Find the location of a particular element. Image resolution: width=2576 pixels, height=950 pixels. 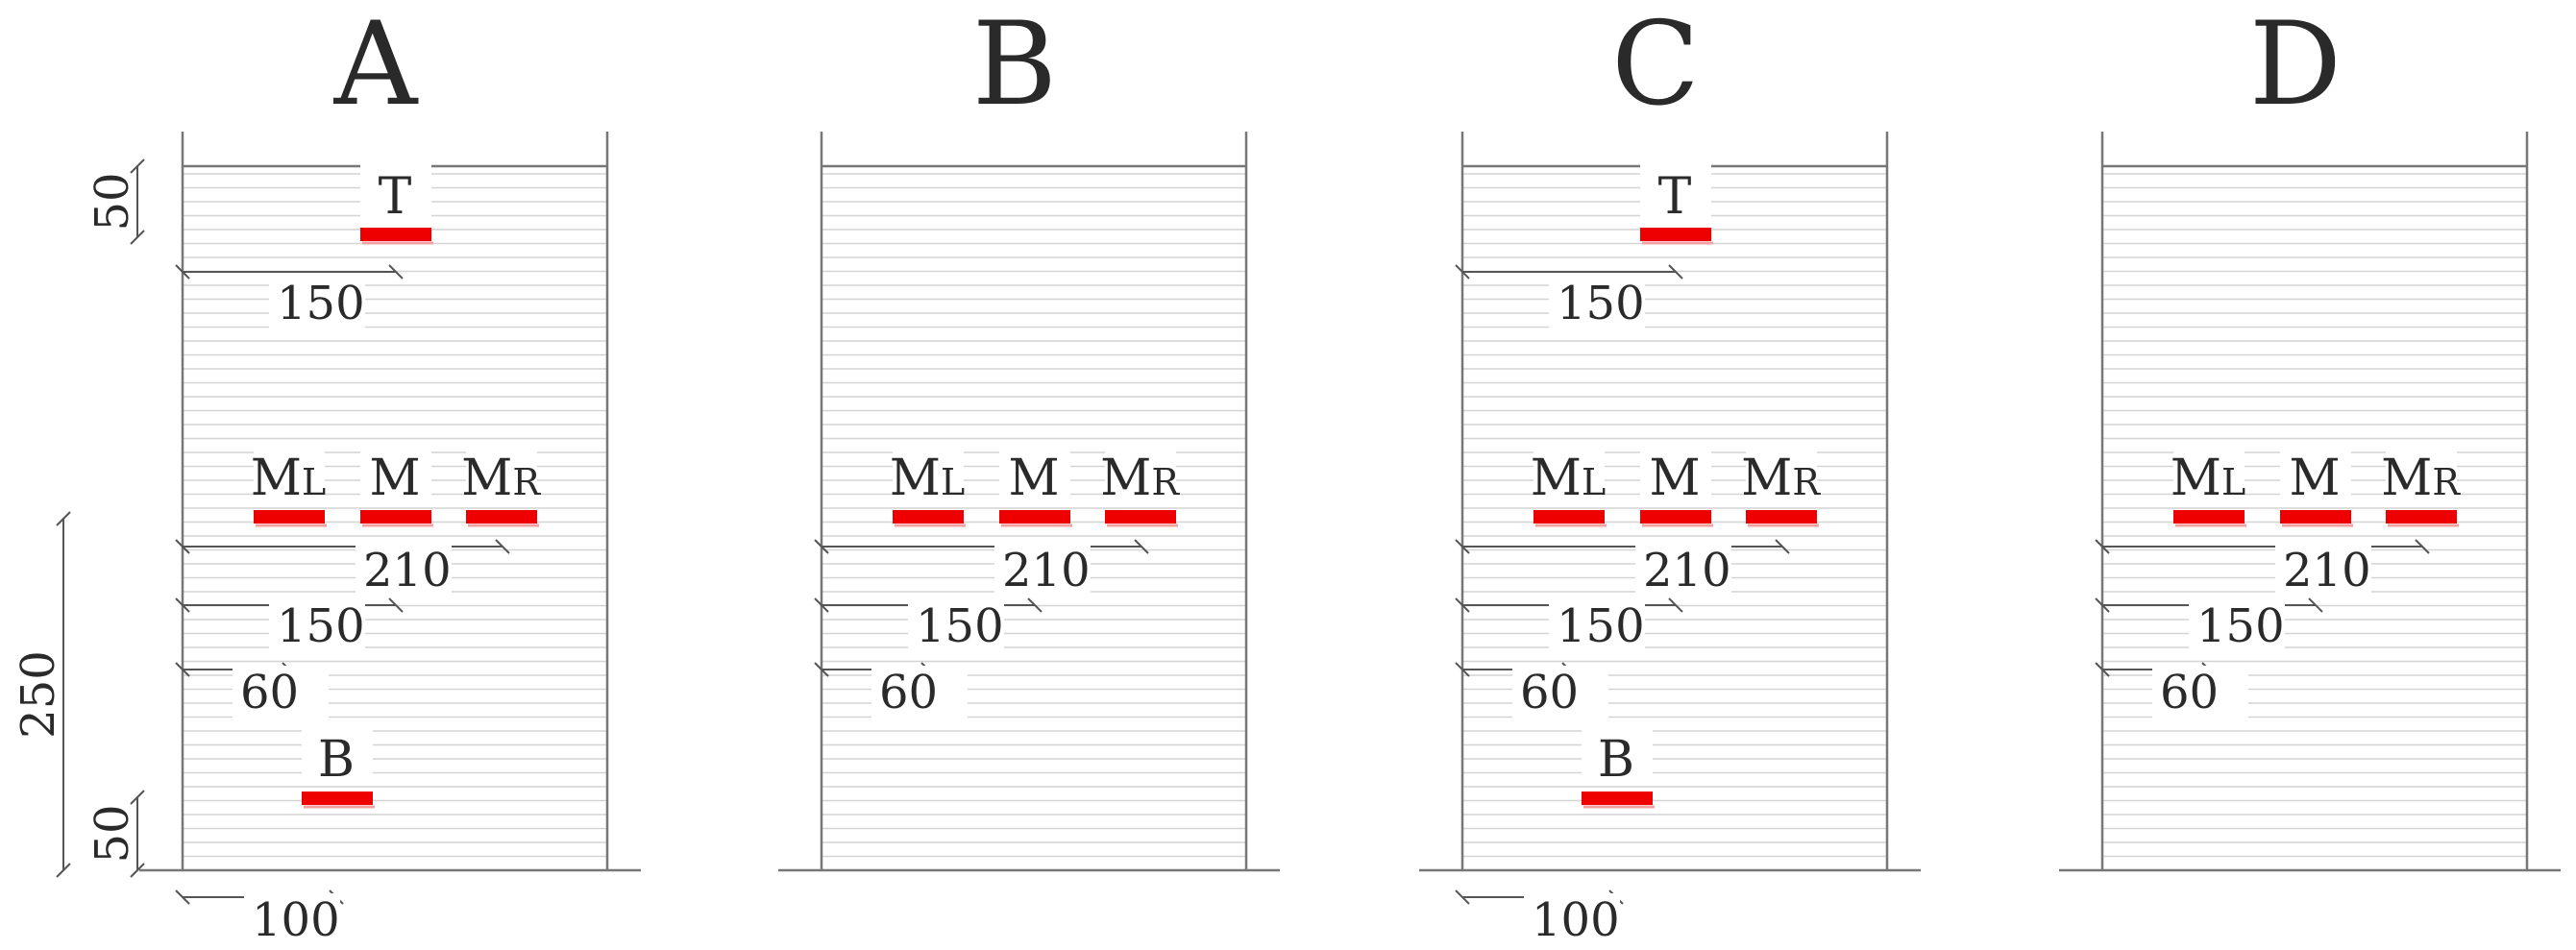

dimension-bottom-50: 50 is located at coordinates (115, 834).